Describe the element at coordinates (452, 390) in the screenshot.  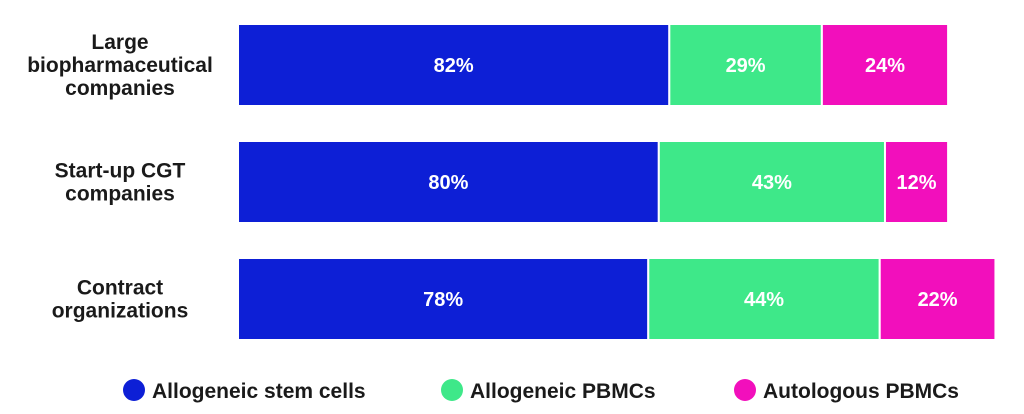
I see `legend-swatch-allogeneic-pbmcs` at that location.